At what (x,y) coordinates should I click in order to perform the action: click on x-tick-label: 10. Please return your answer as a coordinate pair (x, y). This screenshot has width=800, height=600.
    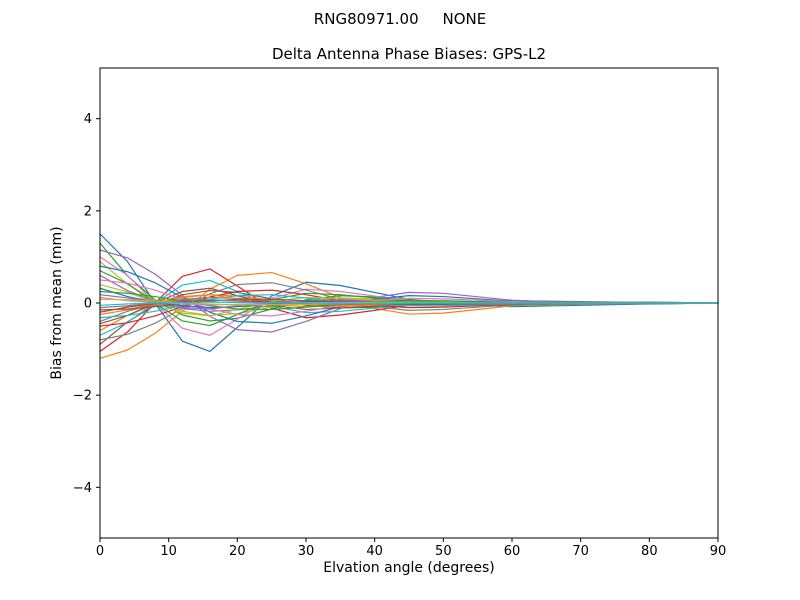
    Looking at the image, I should click on (168, 551).